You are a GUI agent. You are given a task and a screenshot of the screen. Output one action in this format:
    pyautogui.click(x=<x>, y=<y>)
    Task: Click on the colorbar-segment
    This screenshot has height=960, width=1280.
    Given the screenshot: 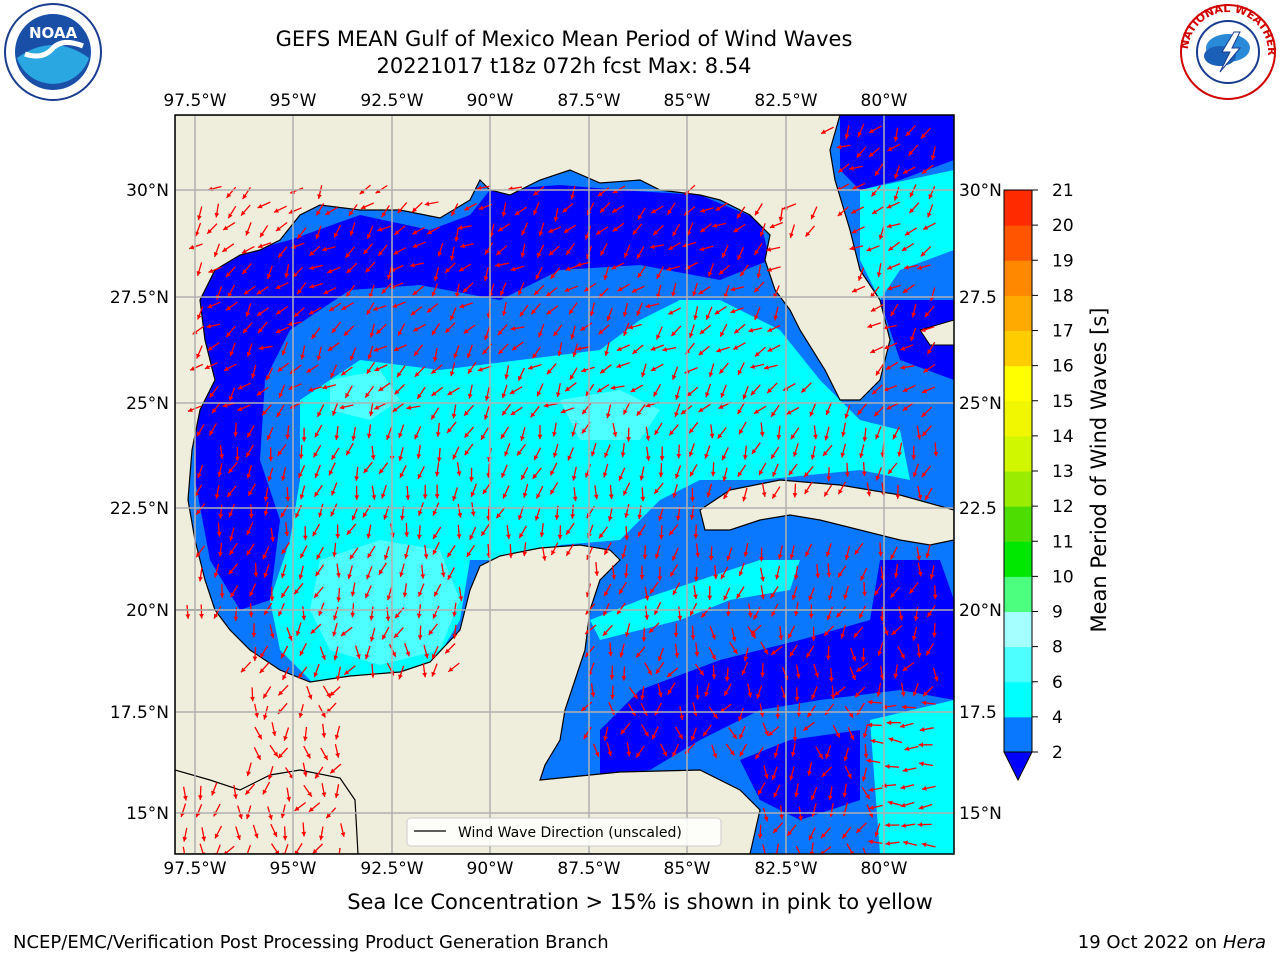 What is the action you would take?
    pyautogui.click(x=1018, y=664)
    